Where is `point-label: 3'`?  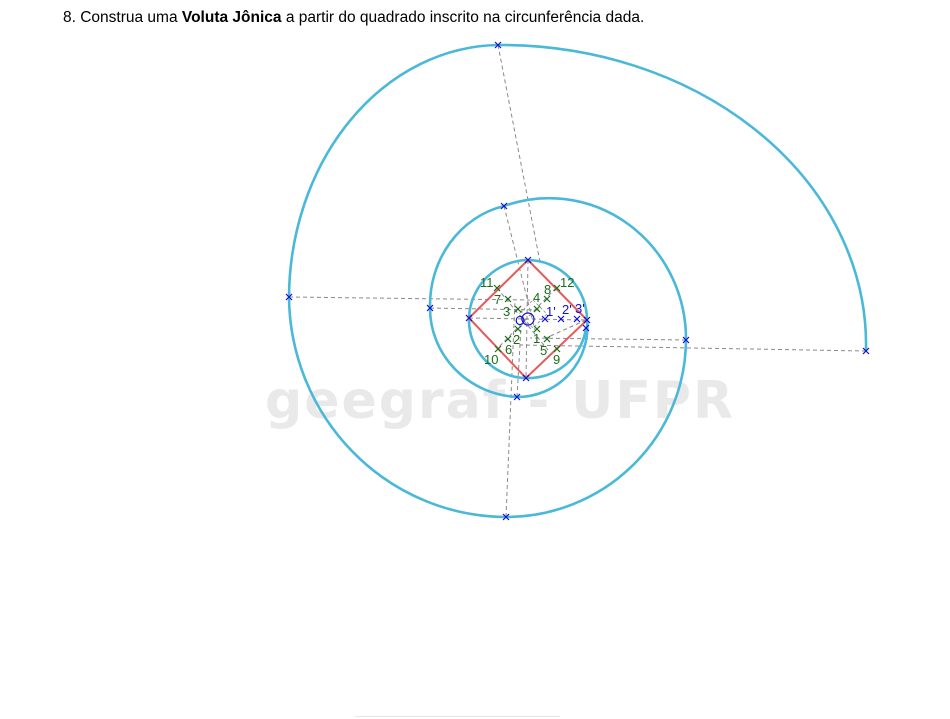 point-label: 3' is located at coordinates (580, 308).